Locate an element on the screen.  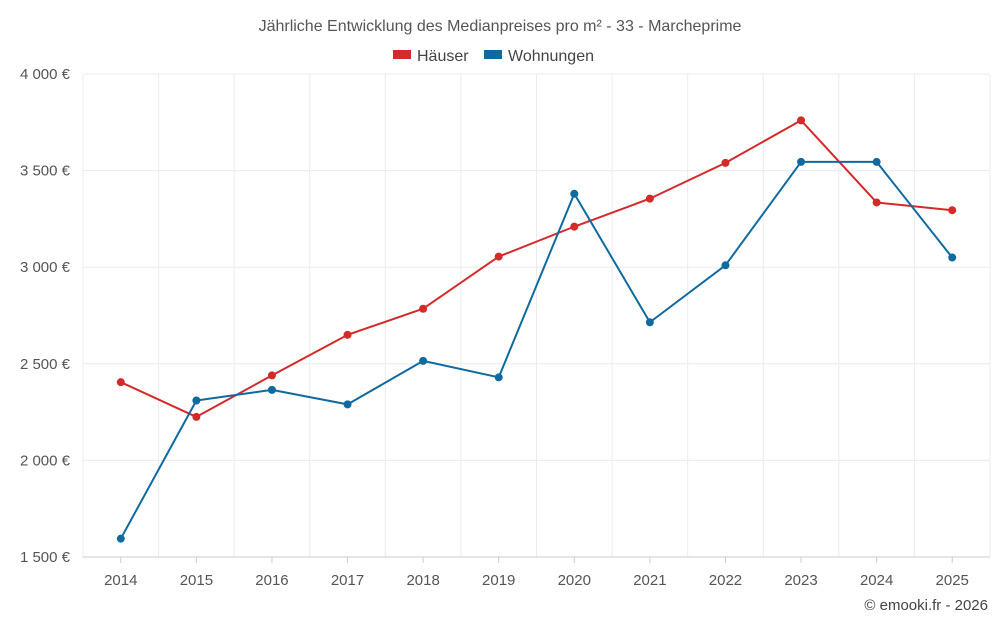
x-tick-label: 2021 is located at coordinates (649, 580).